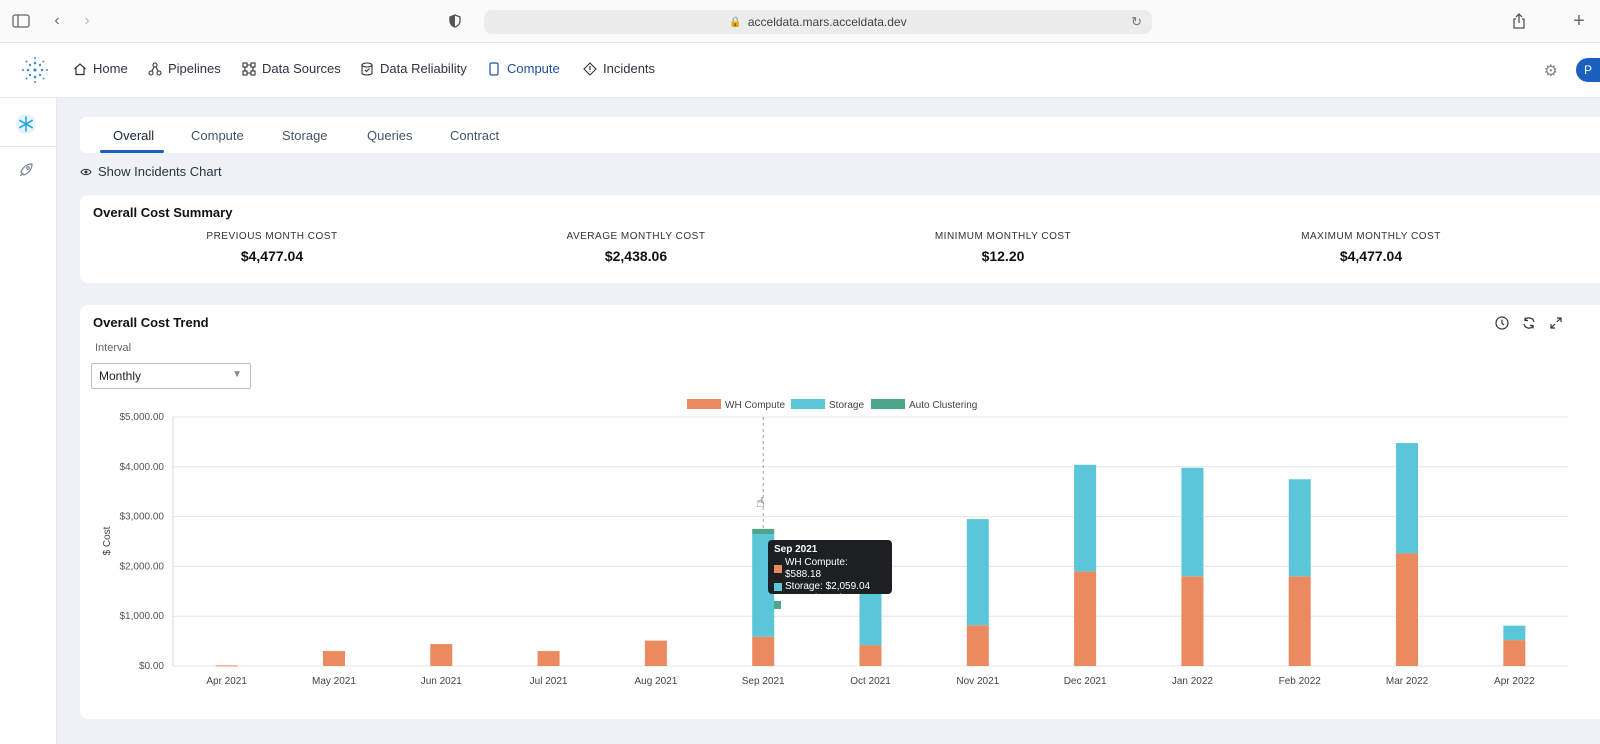  I want to click on x-tick-label: Nov 2021, so click(977, 681).